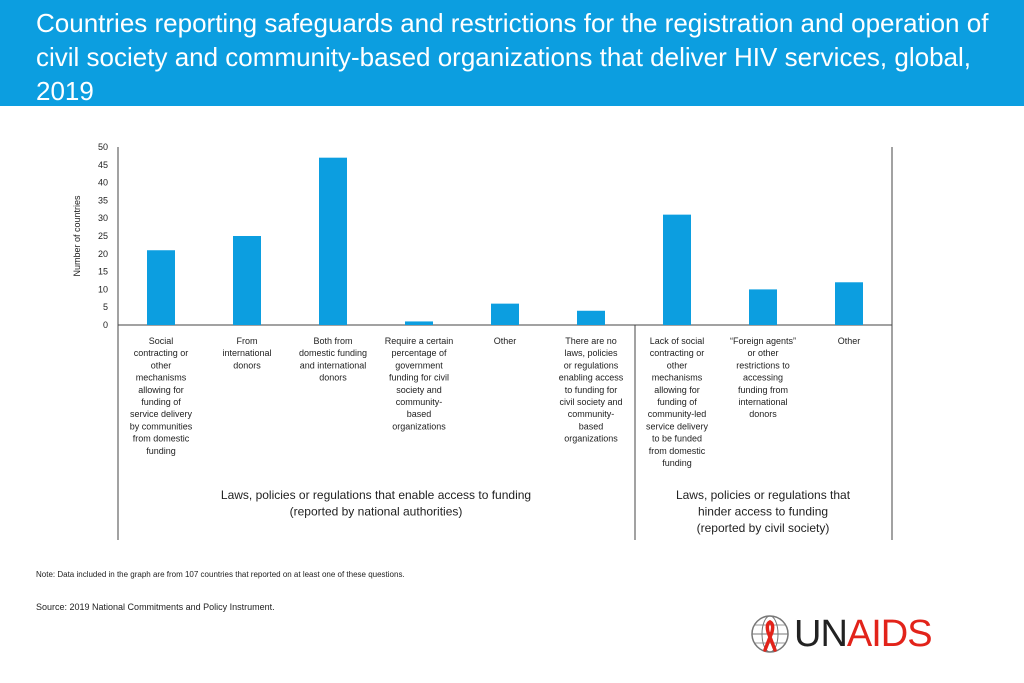 The width and height of the screenshot is (1024, 683). What do you see at coordinates (419, 353) in the screenshot?
I see `x-category-label: percentage of` at bounding box center [419, 353].